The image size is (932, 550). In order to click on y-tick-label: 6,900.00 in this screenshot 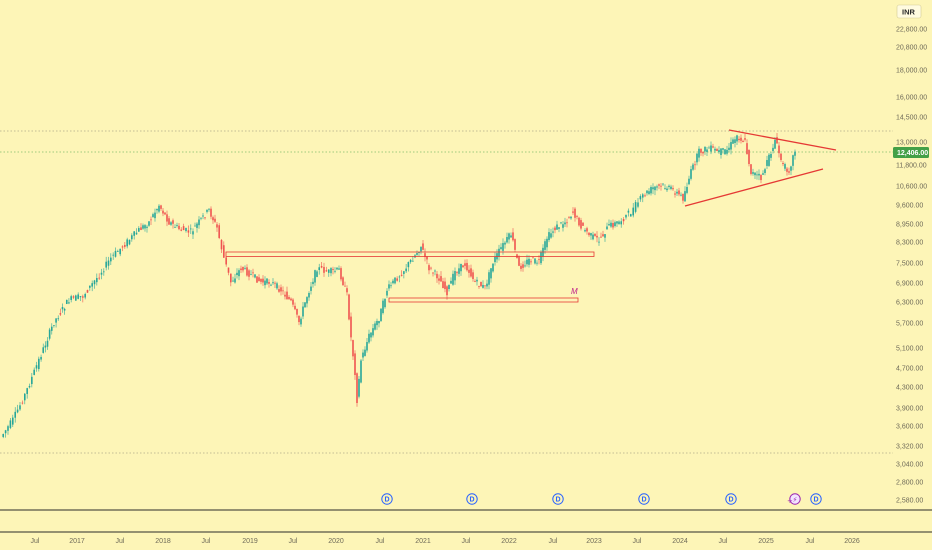, I will do `click(909, 284)`.